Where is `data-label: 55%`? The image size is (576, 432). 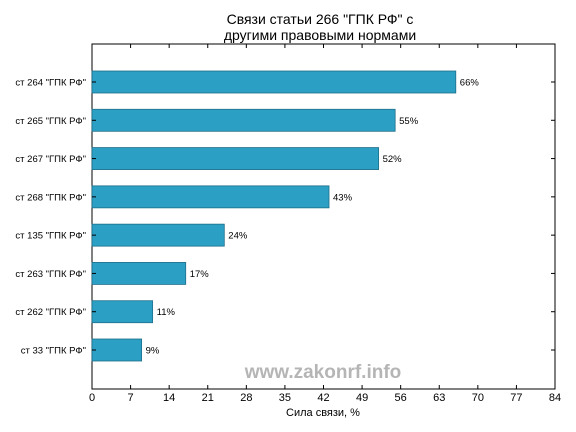
data-label: 55% is located at coordinates (409, 121).